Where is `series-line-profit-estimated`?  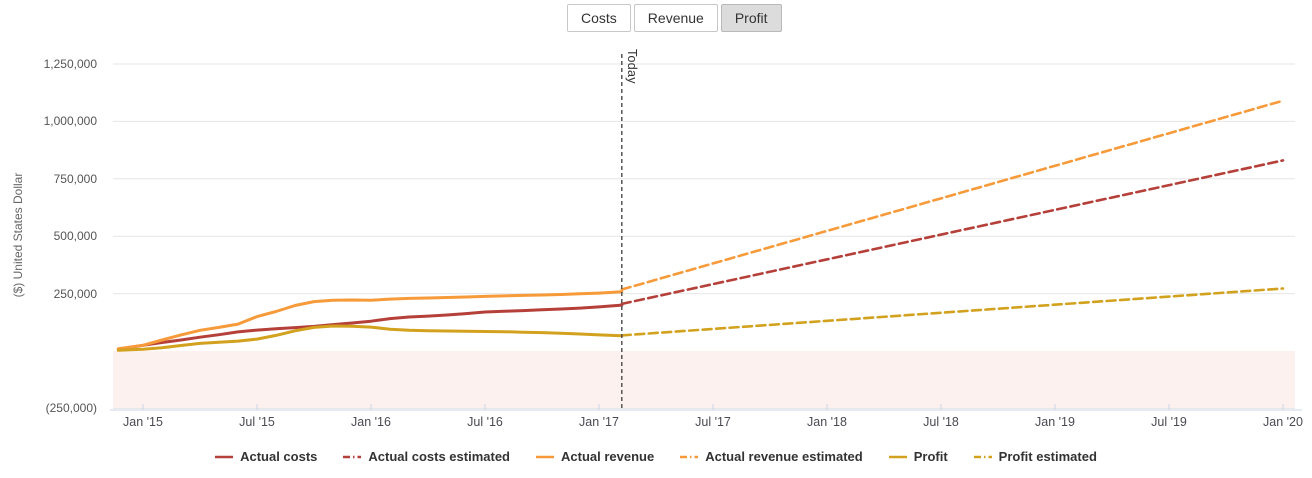 series-line-profit-estimated is located at coordinates (952, 312).